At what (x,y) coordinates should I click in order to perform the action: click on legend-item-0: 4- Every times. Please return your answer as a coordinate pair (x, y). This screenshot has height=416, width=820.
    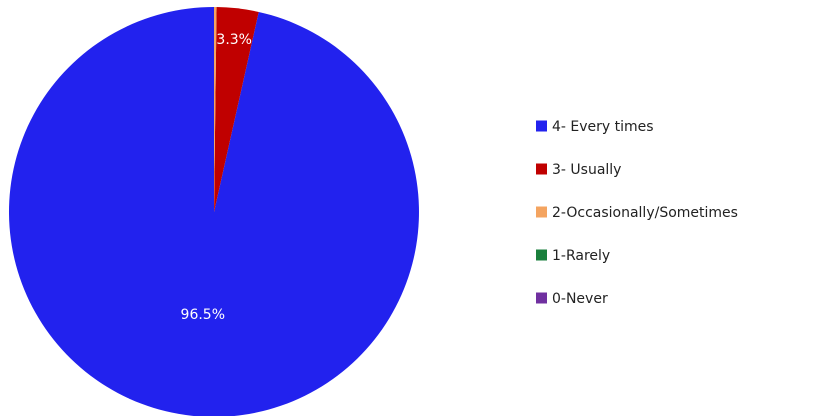
    Looking at the image, I should click on (595, 127).